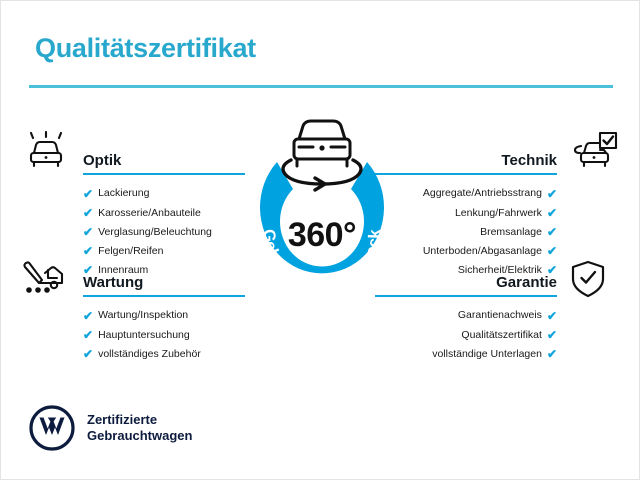 This screenshot has width=640, height=480. Describe the element at coordinates (596, 151) in the screenshot. I see `car-checkbox-icon` at that location.